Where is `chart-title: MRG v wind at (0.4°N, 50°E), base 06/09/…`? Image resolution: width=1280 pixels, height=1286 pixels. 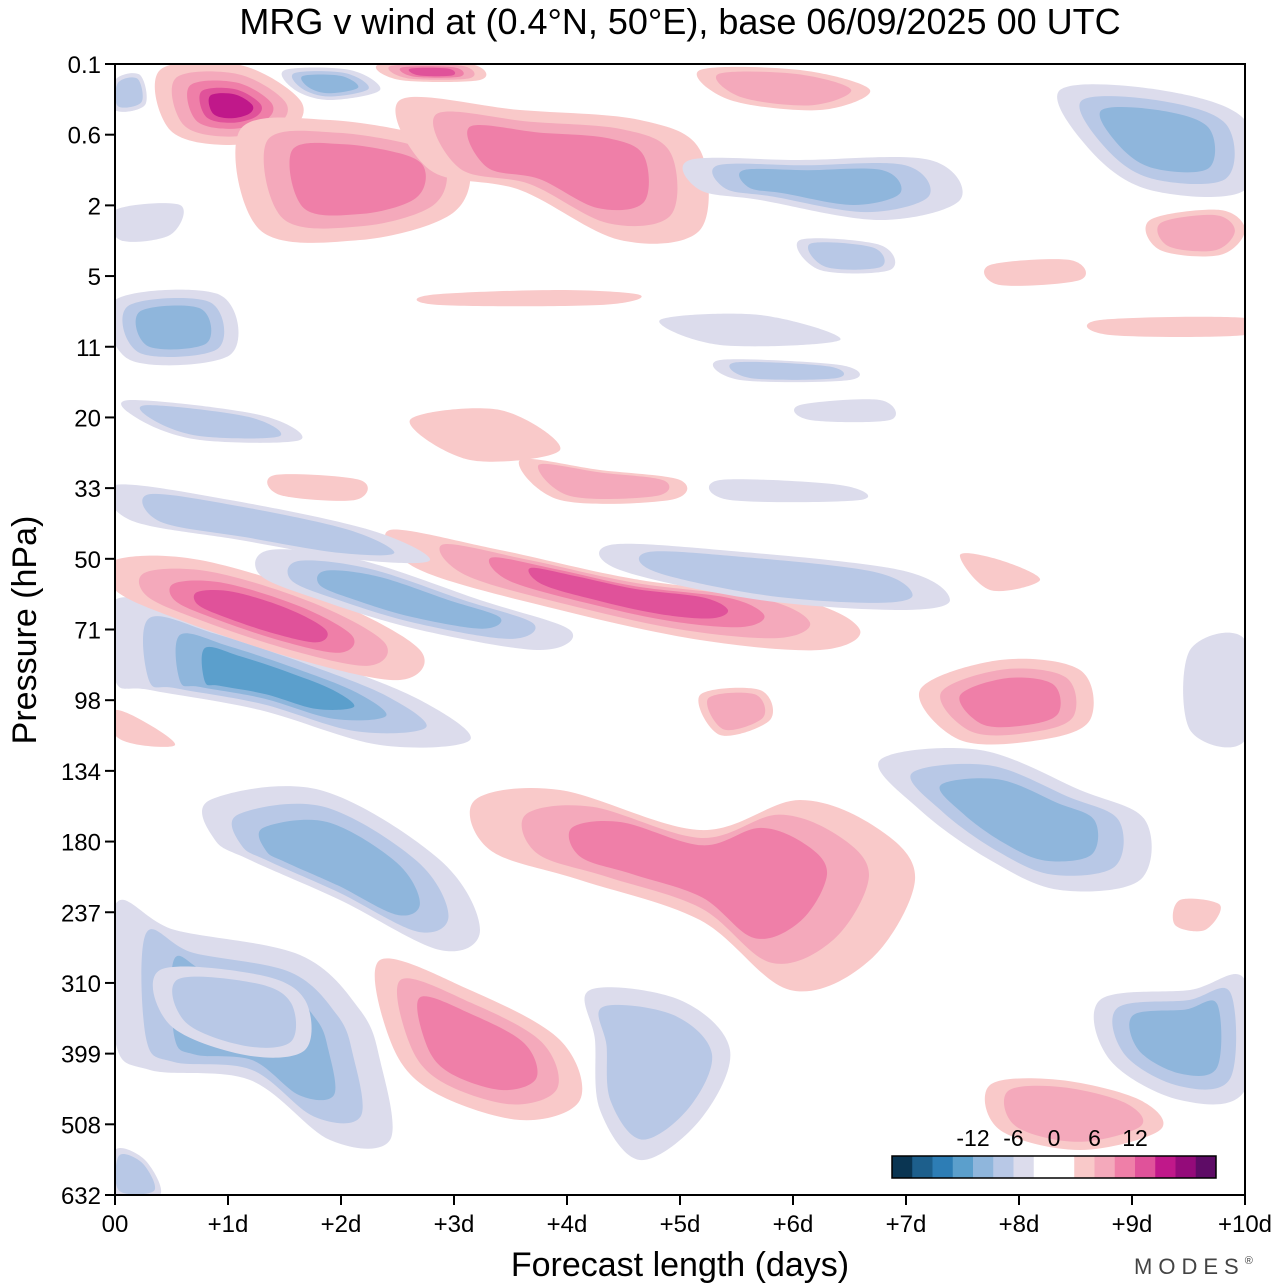
chart-title: MRG v wind at (0.4°N, 50°E), base 06/09/… is located at coordinates (679, 21).